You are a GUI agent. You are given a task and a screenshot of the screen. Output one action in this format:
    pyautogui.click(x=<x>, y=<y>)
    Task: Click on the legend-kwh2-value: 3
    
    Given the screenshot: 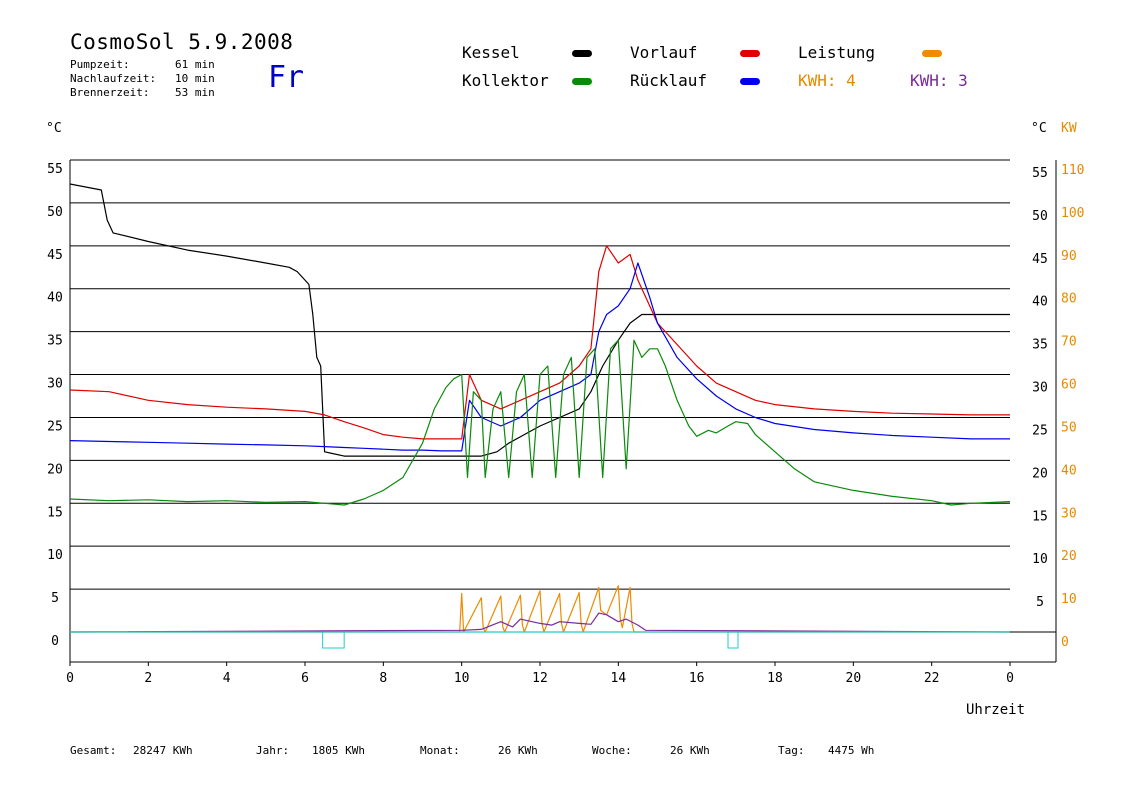 What is the action you would take?
    pyautogui.click(x=963, y=80)
    